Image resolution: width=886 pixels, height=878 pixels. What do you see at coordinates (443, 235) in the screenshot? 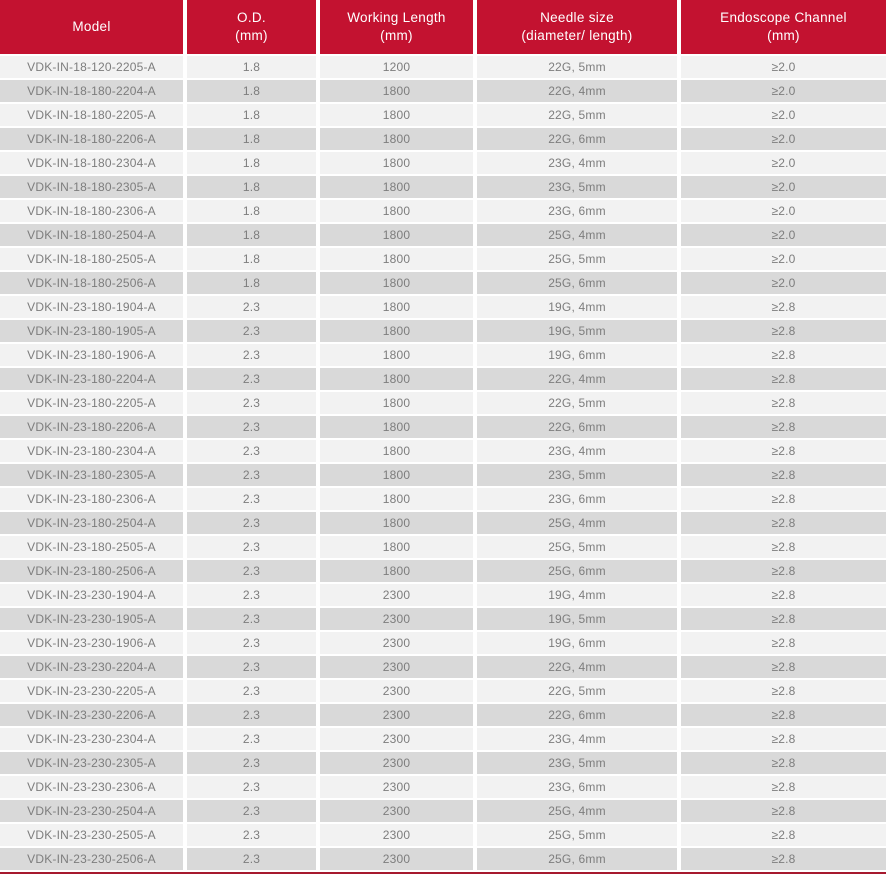
I see `table-row: VDK-IN-18-180-2504-A 1.8 1800 25G, 4mm ≥2.0` at bounding box center [443, 235].